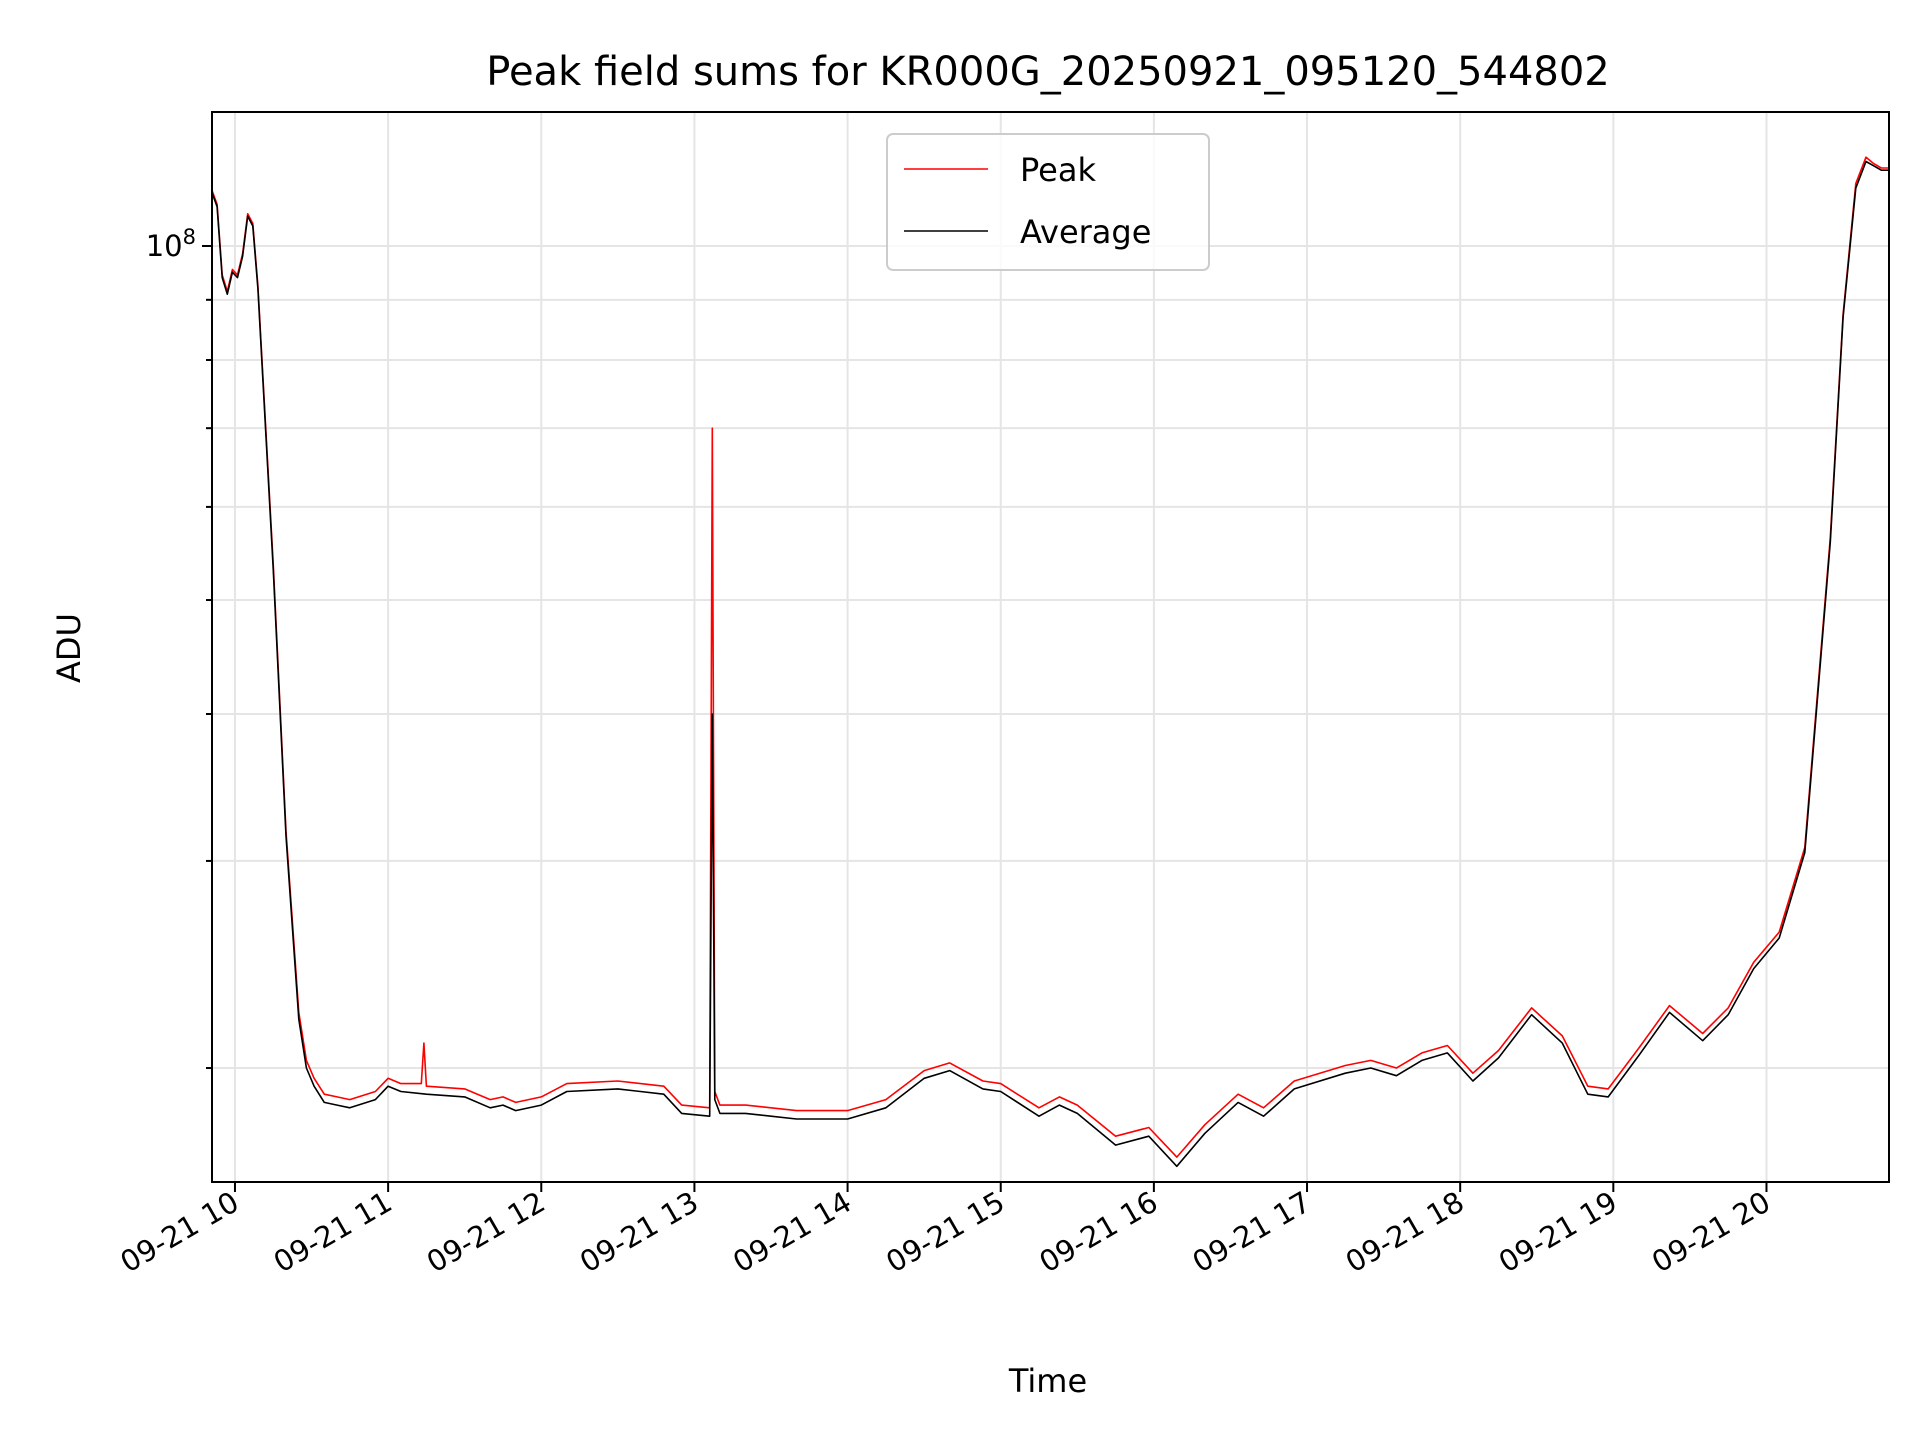 The image size is (1920, 1440). What do you see at coordinates (1047, 1381) in the screenshot?
I see `x-axis-title: Time` at bounding box center [1047, 1381].